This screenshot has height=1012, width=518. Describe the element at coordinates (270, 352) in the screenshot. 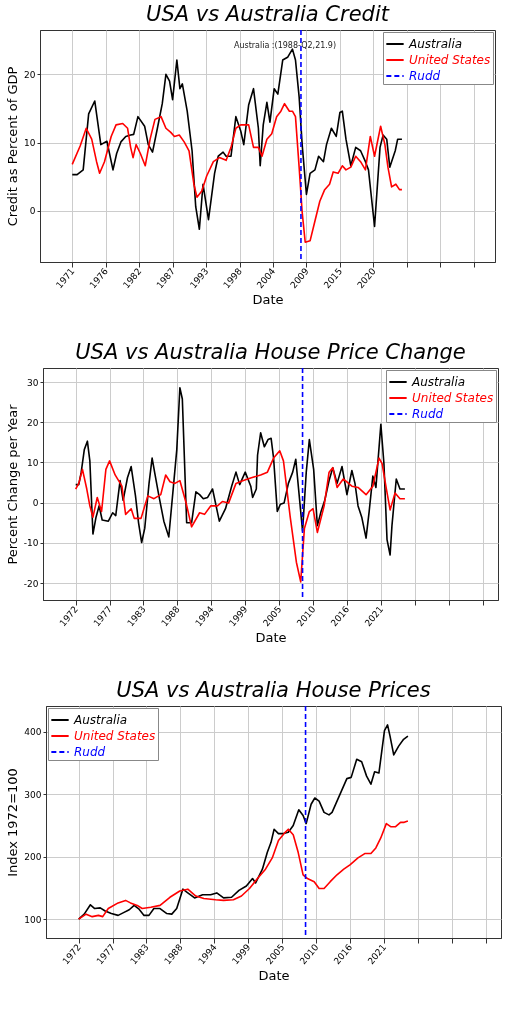

I see `chart-title: USA vs Australia House Price Change` at that location.